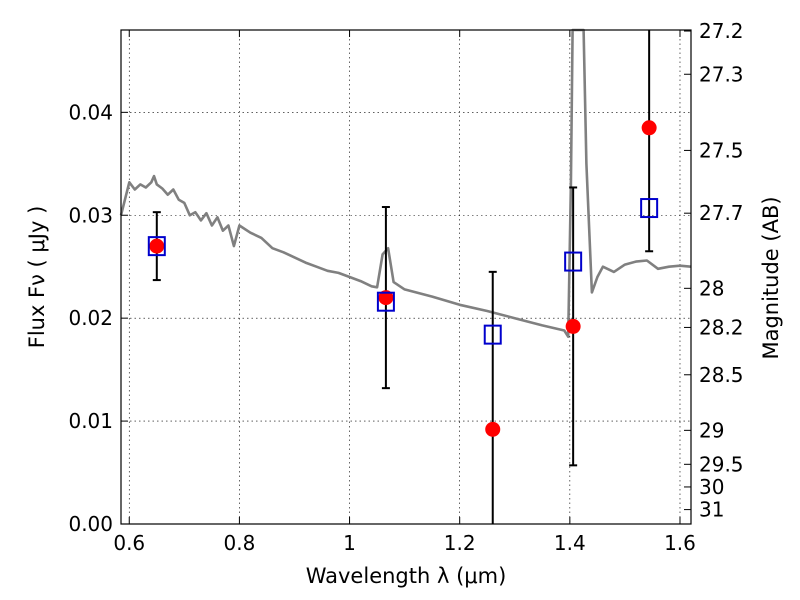 The width and height of the screenshot is (800, 600). What do you see at coordinates (721, 327) in the screenshot?
I see `y2-tick-label: 28.2` at bounding box center [721, 327].